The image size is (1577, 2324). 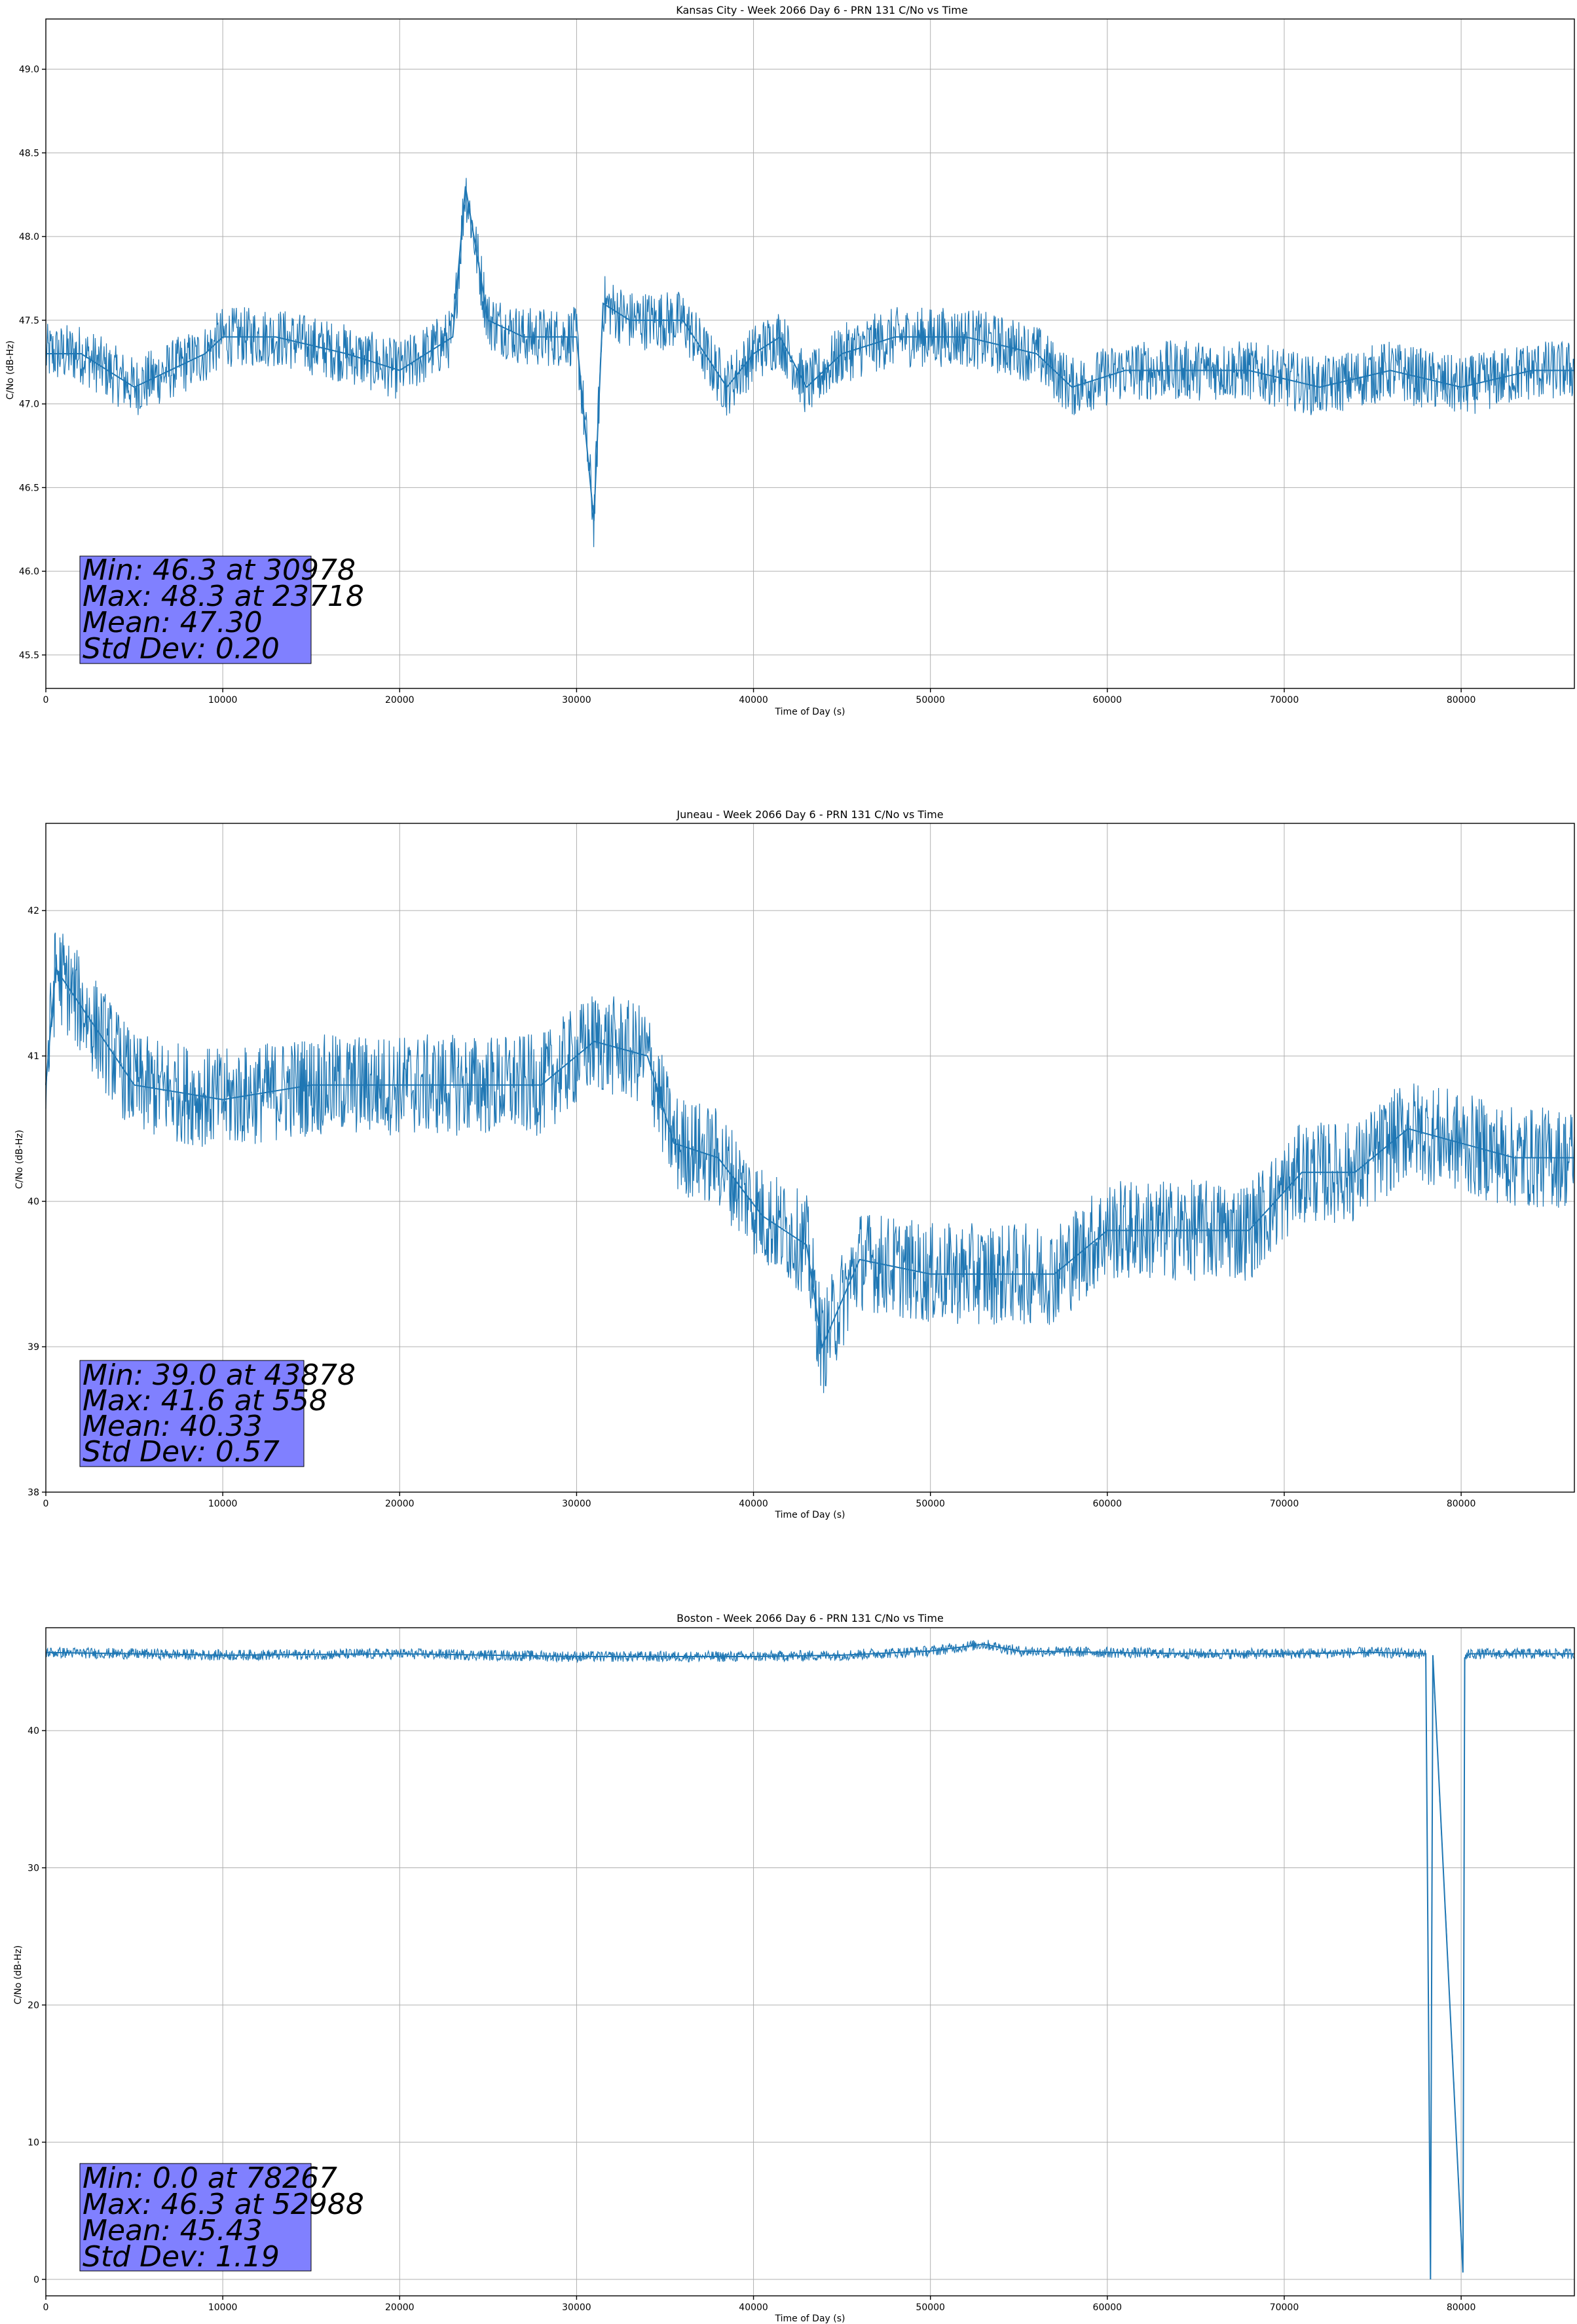 I want to click on series-line, so click(x=810, y=353).